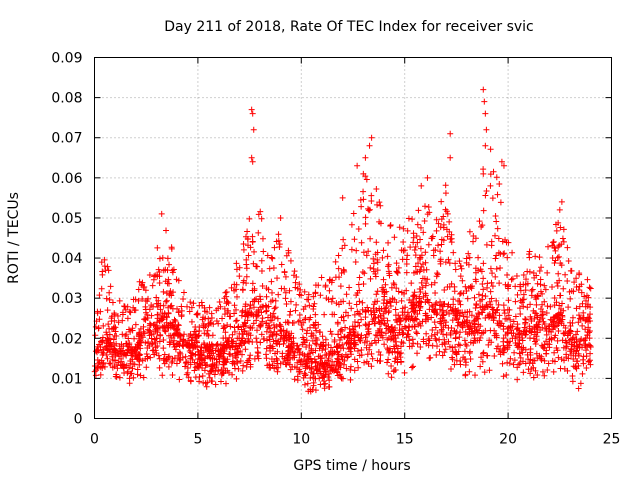 This screenshot has width=640, height=480. What do you see at coordinates (301, 440) in the screenshot?
I see `x-tick-label: 10` at bounding box center [301, 440].